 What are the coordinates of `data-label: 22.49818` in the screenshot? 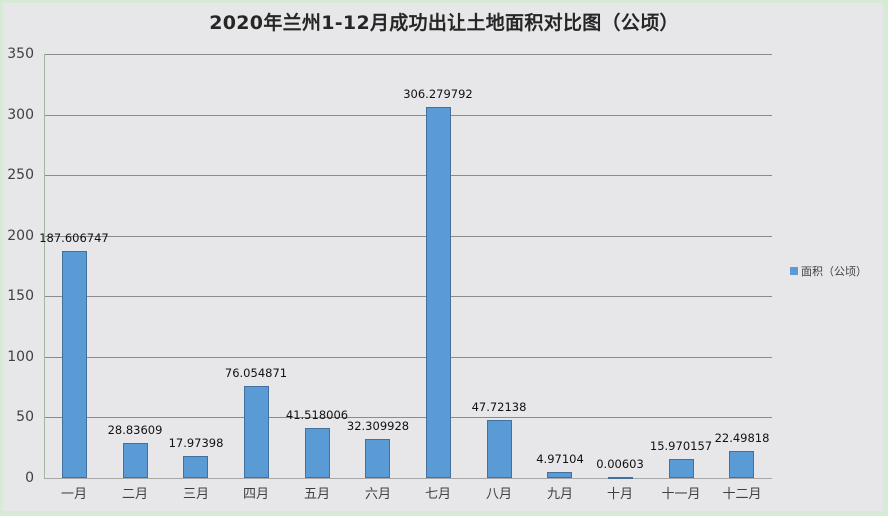 It's located at (742, 438).